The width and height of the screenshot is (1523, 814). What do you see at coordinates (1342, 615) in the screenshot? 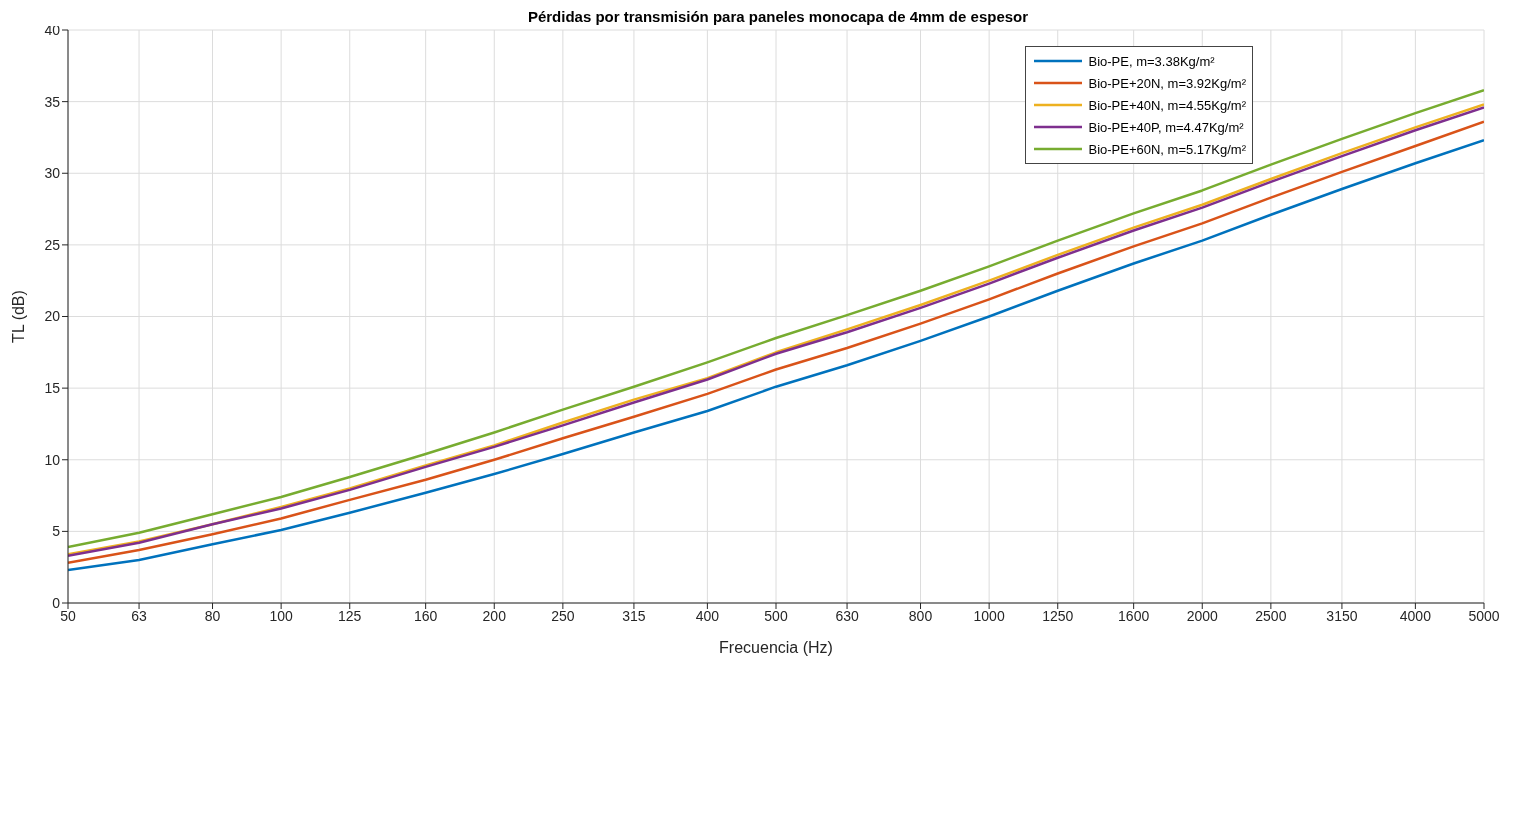
I see `x-tick-label: 3150` at bounding box center [1342, 615].